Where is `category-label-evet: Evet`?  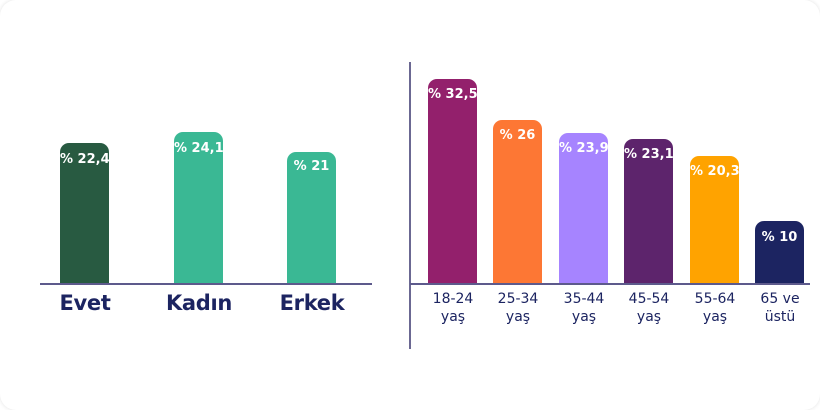
category-label-evet: Evet is located at coordinates (85, 303).